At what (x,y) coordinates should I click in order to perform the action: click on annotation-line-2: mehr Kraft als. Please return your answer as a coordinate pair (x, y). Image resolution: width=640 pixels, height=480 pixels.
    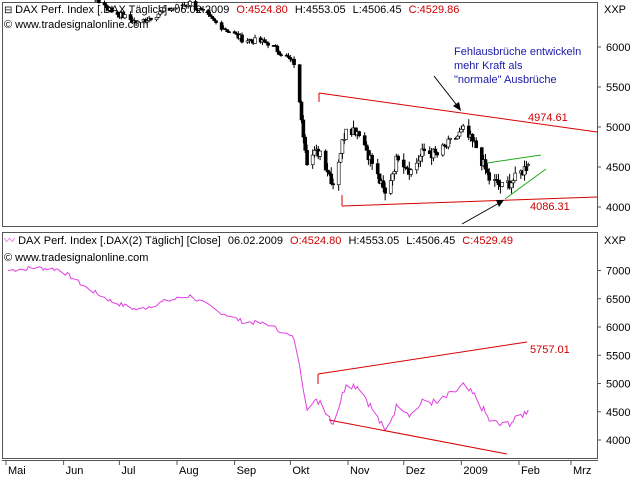
    Looking at the image, I should click on (488, 66).